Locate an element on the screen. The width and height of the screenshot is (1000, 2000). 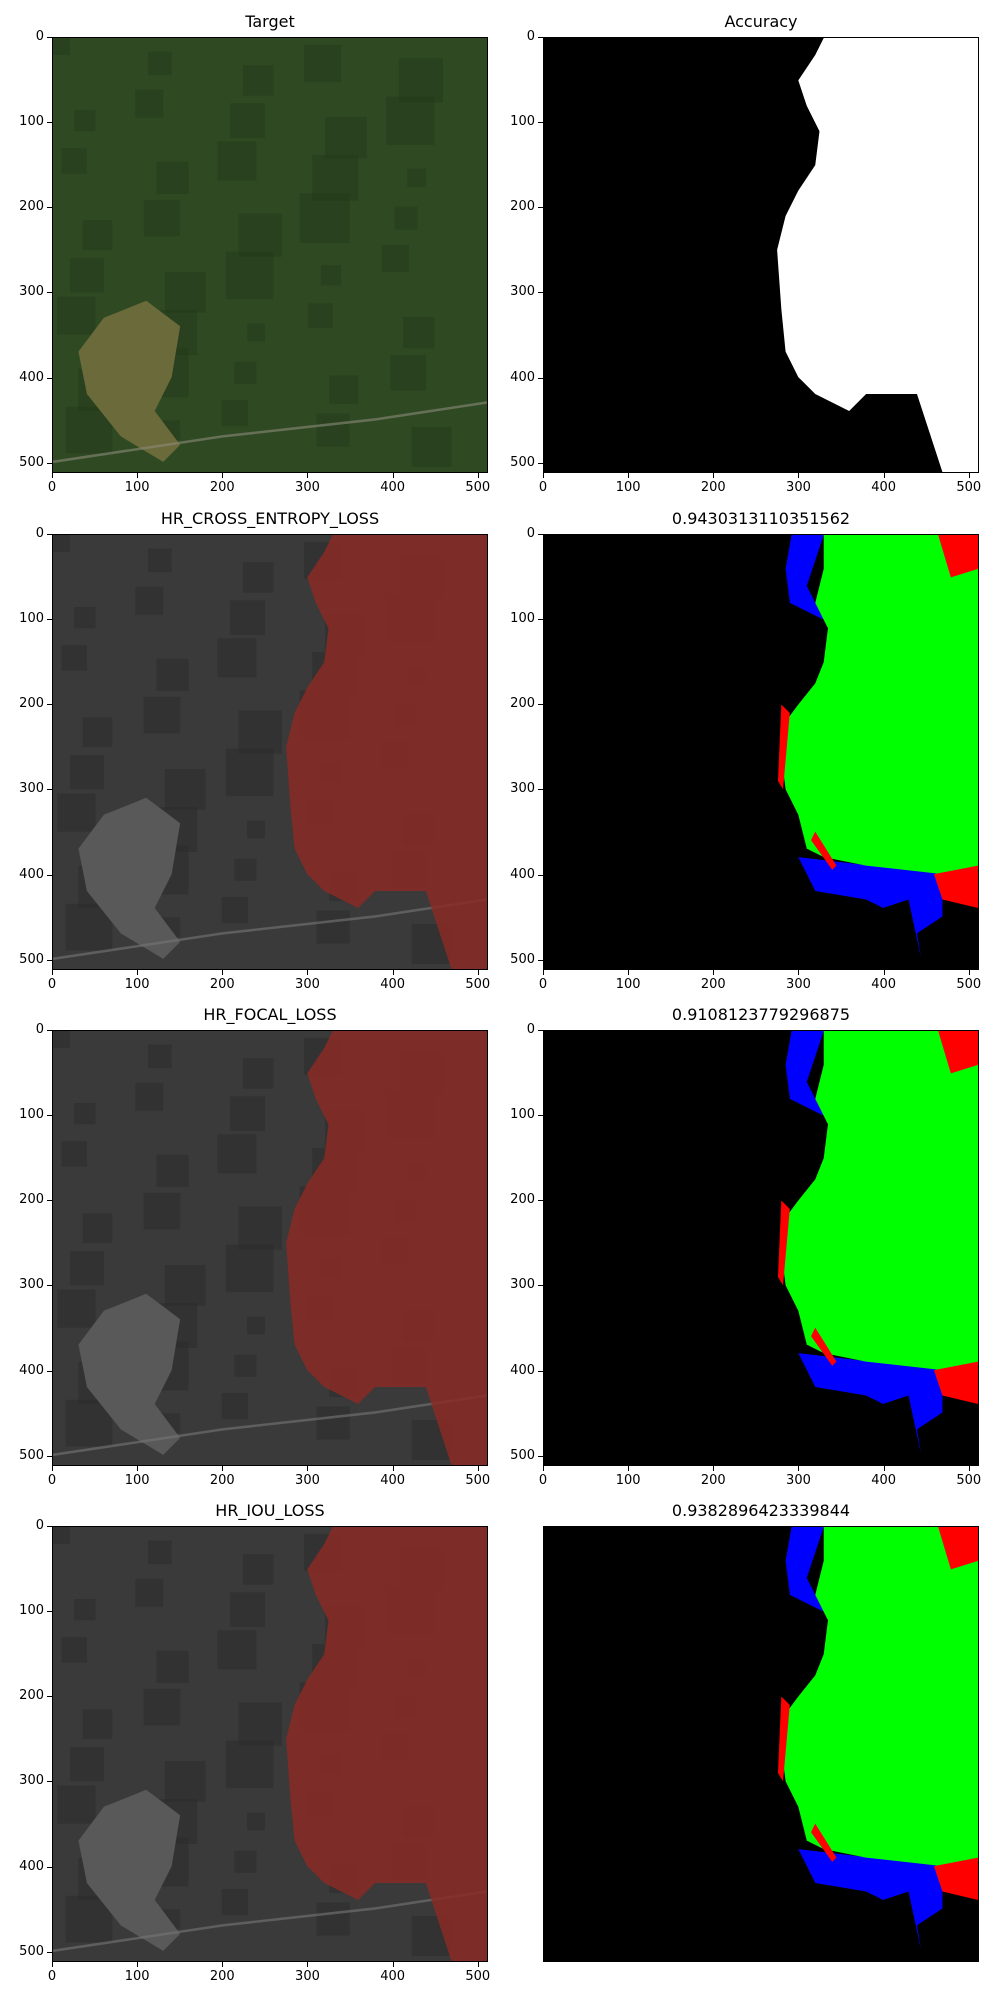
ce_overlay-svg is located at coordinates (270, 752).